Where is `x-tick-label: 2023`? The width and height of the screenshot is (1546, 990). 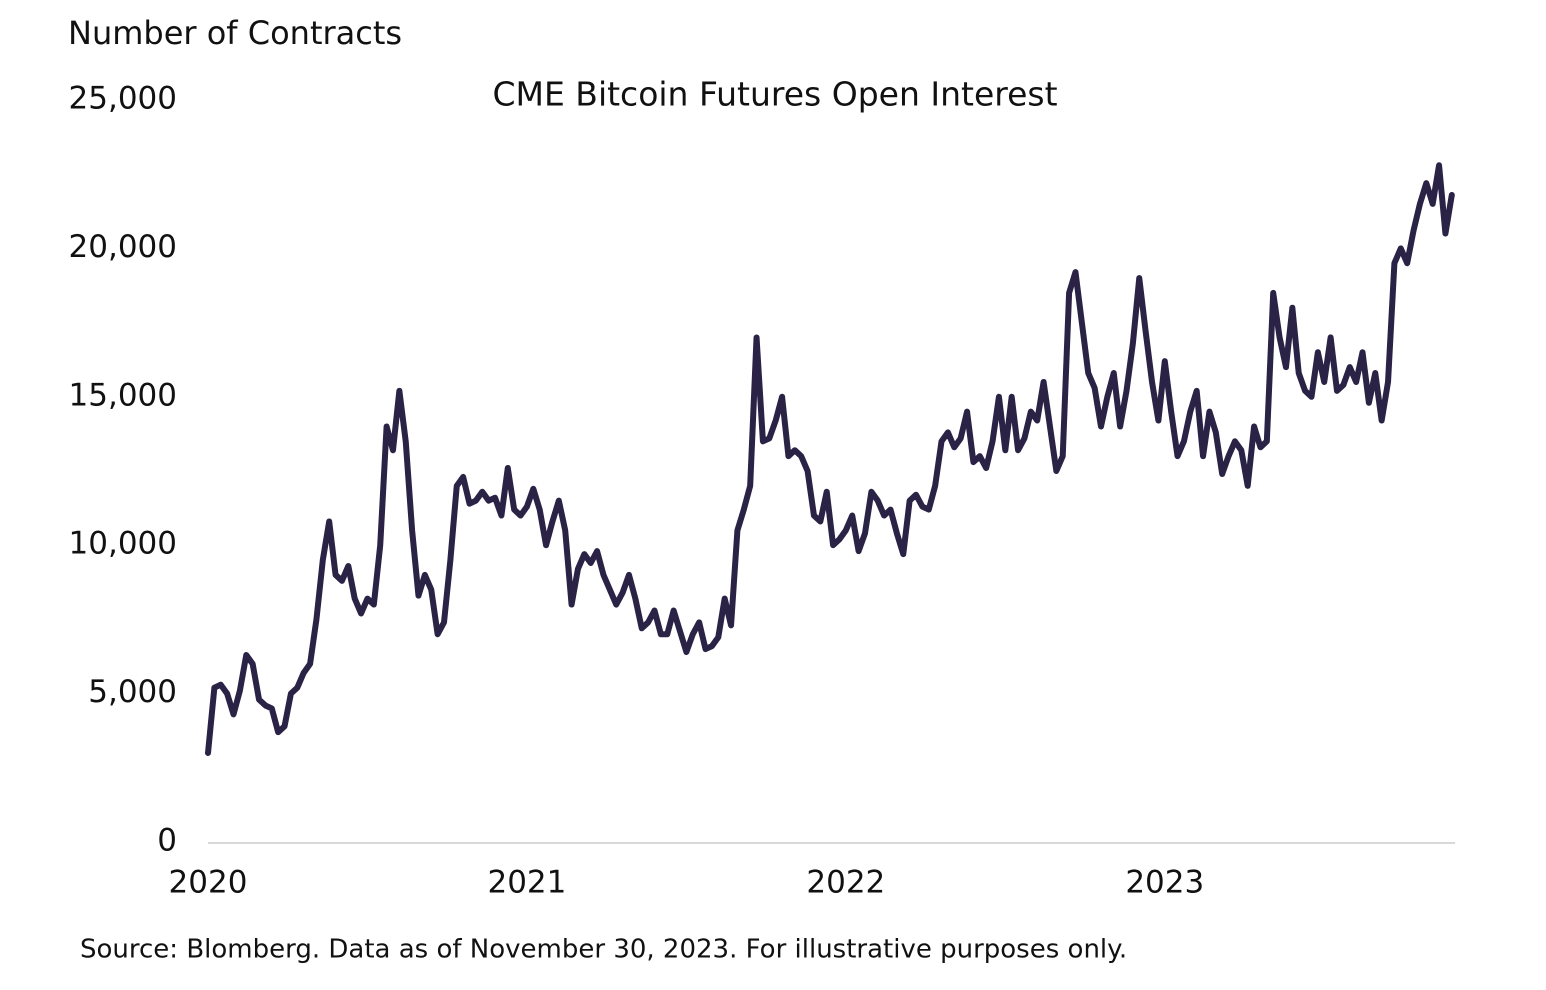 x-tick-label: 2023 is located at coordinates (1164, 883).